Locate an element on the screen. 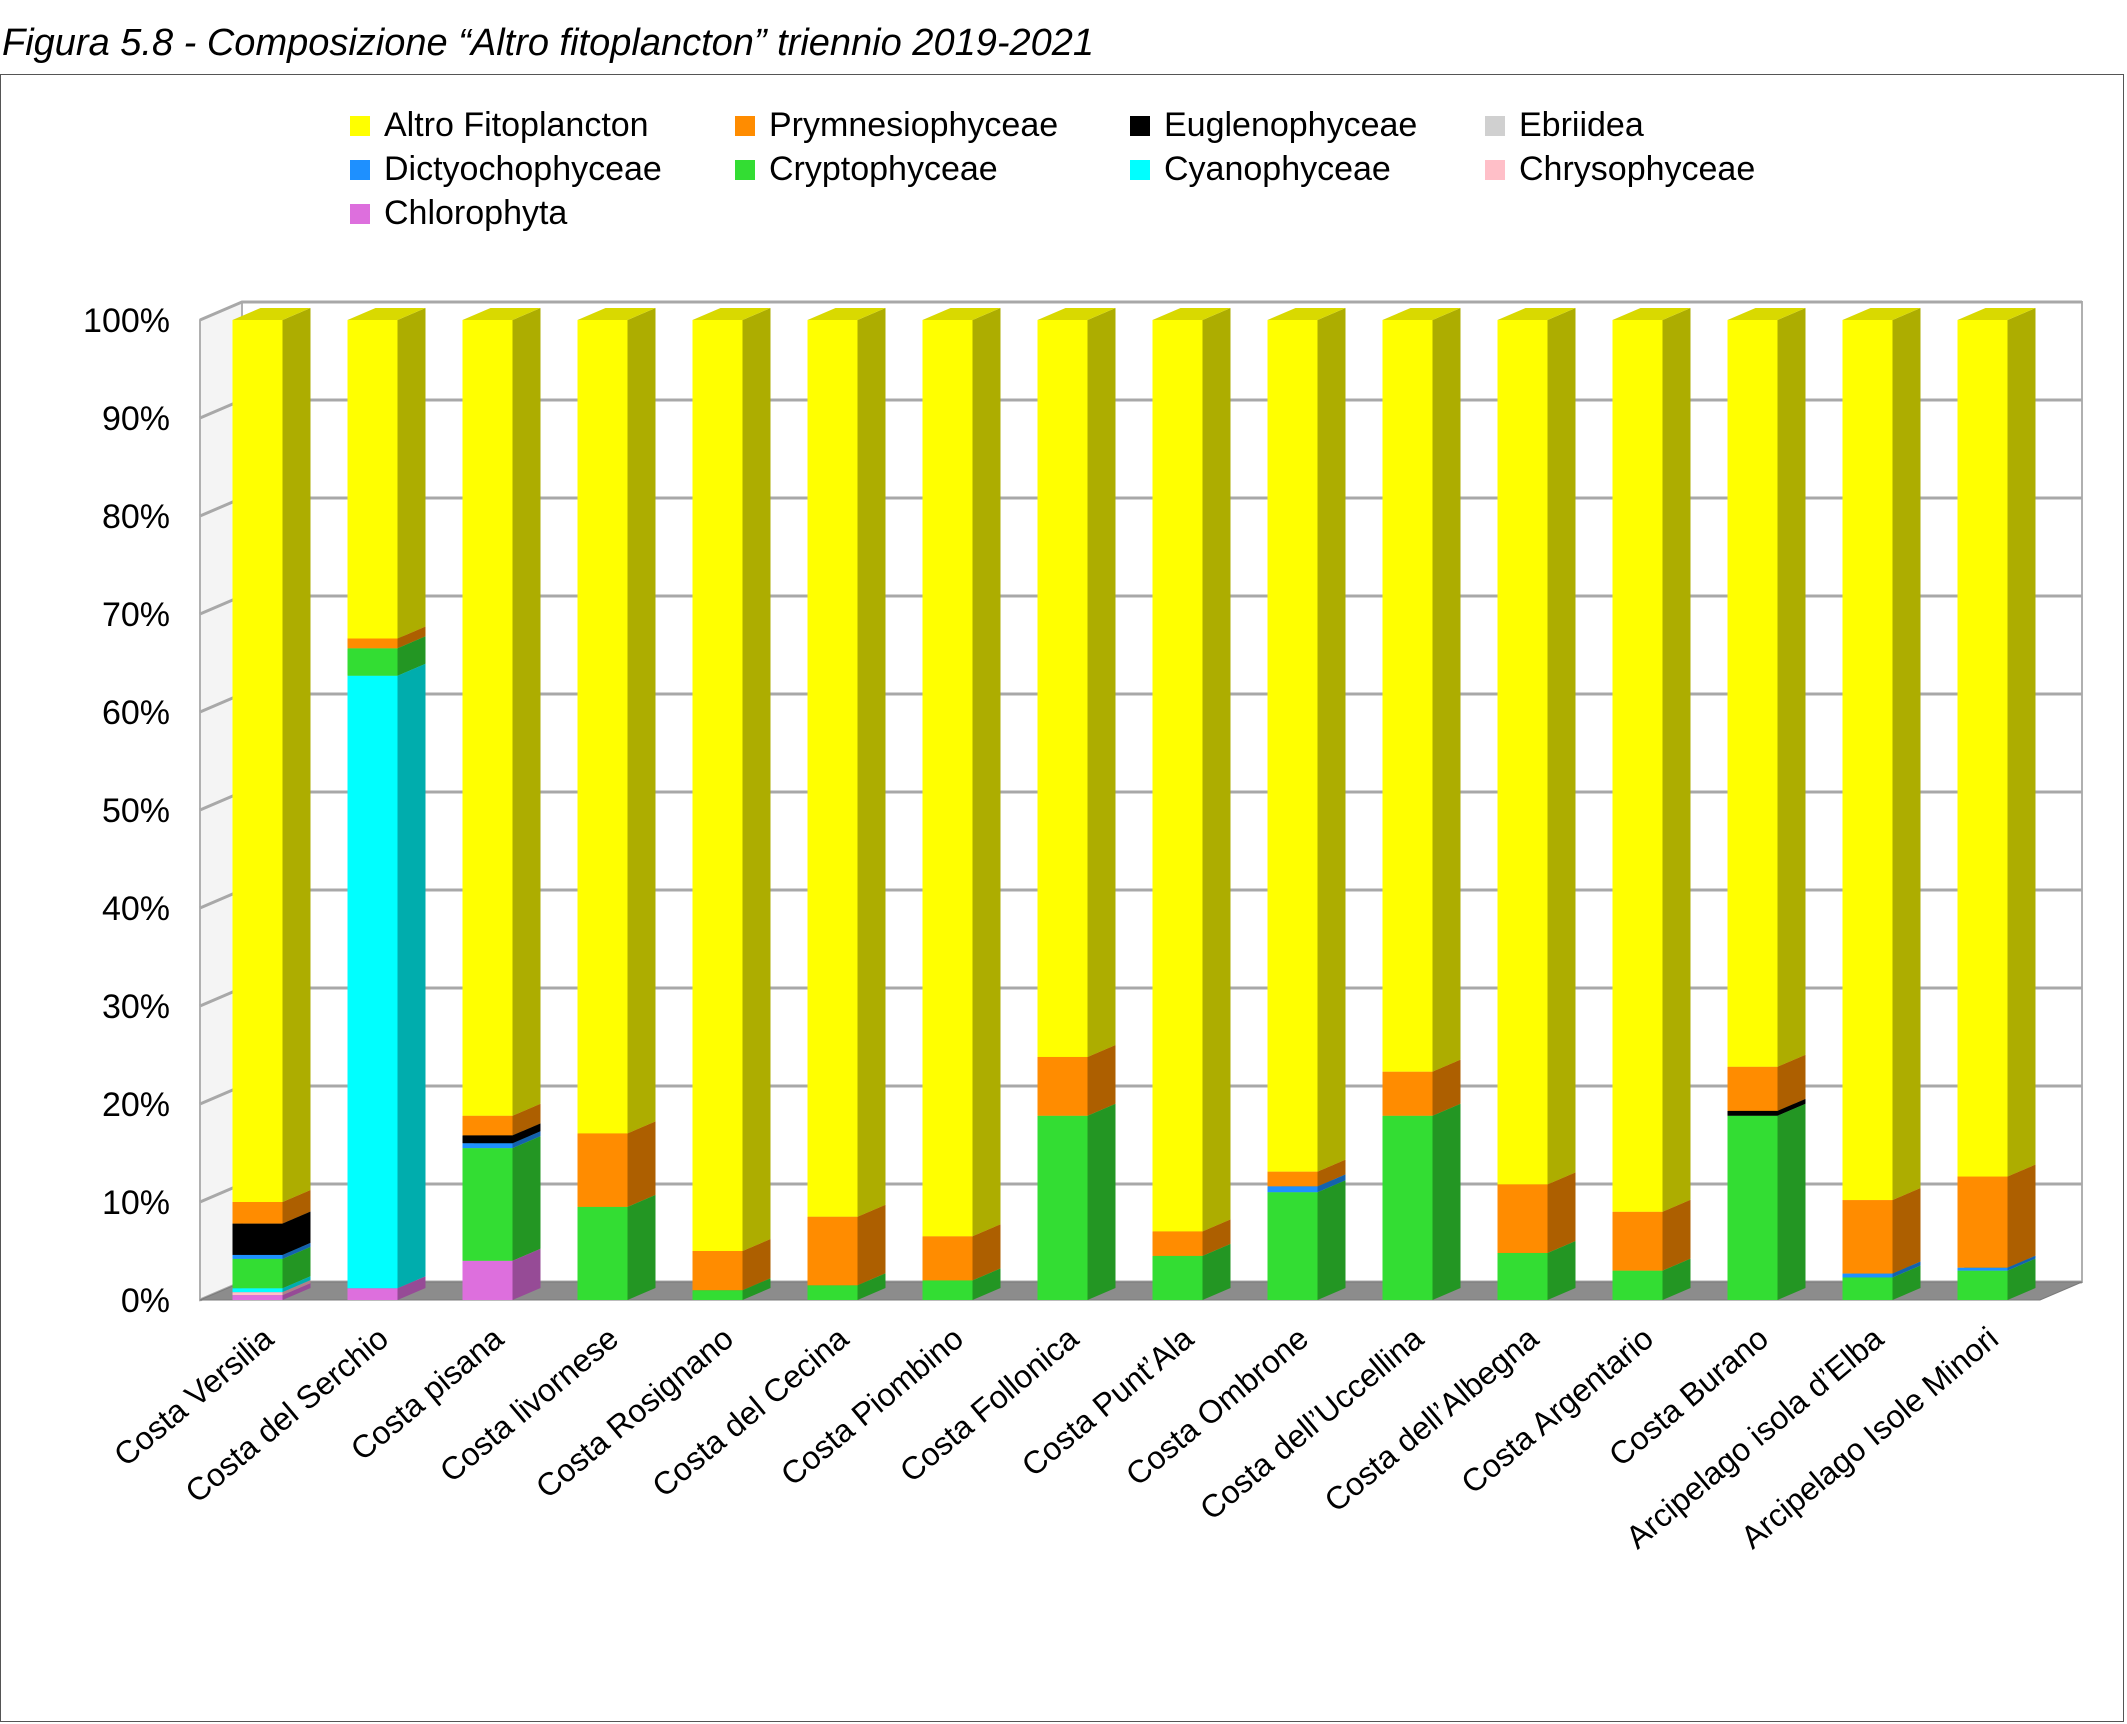 The height and width of the screenshot is (1724, 2127). y-tick-label: 90% is located at coordinates (136, 419).